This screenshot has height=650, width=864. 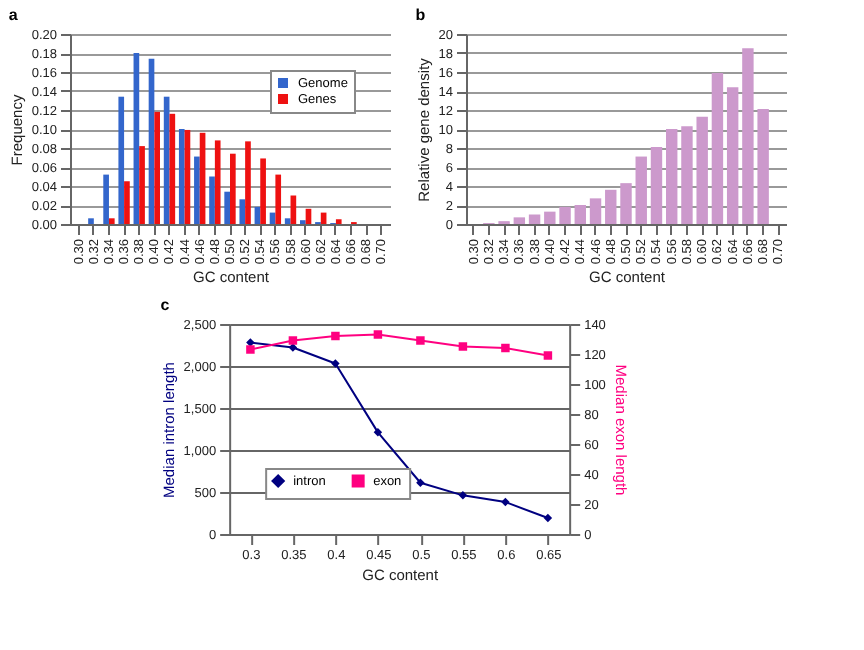 I want to click on text: a, so click(x=13, y=15).